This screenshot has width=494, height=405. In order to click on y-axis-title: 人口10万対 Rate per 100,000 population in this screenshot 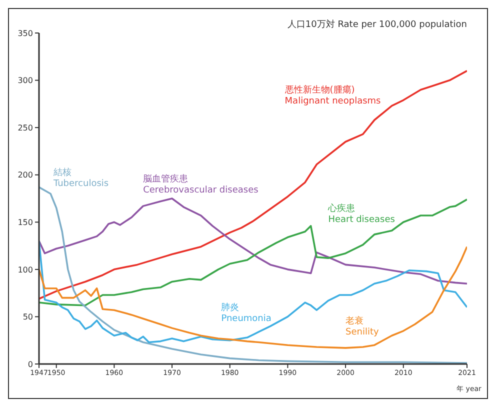, I will do `click(377, 24)`.